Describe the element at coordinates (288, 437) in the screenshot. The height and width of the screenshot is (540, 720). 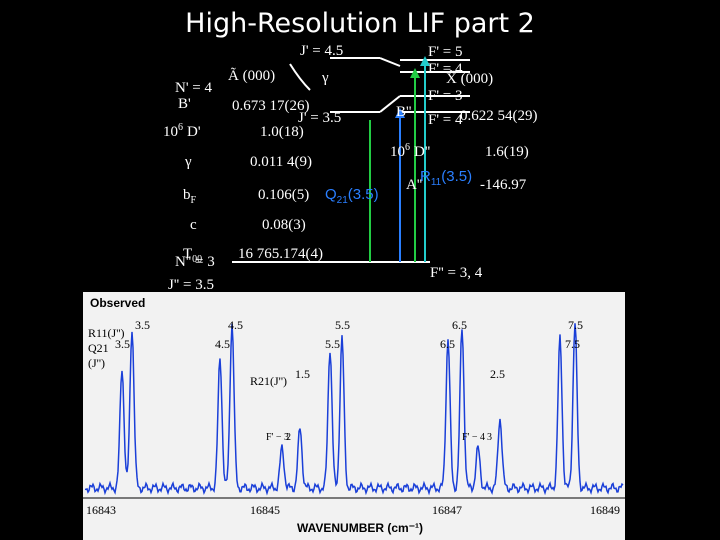
I see `f-label: 2` at that location.